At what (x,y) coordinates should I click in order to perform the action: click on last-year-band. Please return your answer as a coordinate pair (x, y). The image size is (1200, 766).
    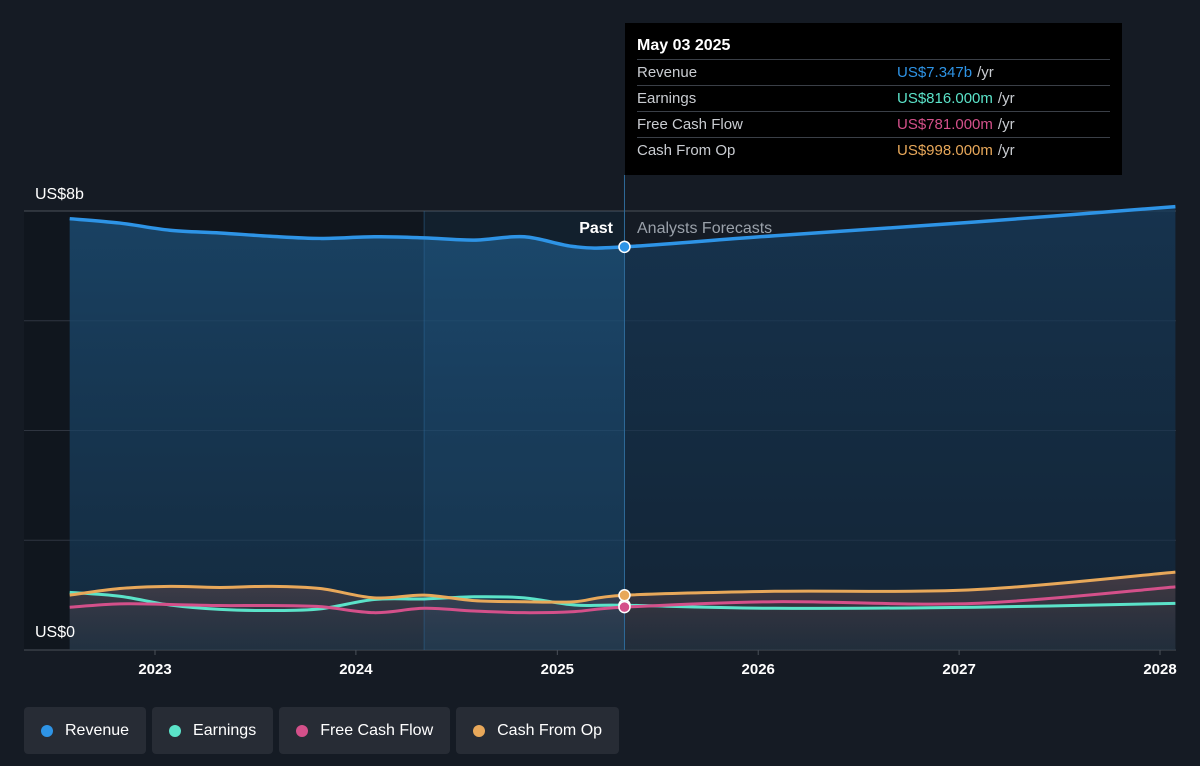
    Looking at the image, I should click on (524, 430).